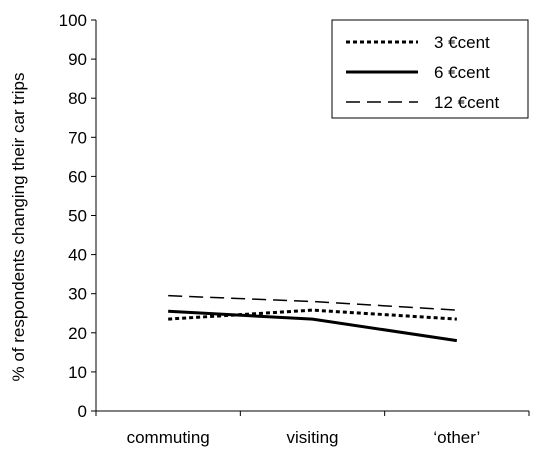 The image size is (538, 454). Describe the element at coordinates (462, 42) in the screenshot. I see `legend-label: 3 €cent` at that location.